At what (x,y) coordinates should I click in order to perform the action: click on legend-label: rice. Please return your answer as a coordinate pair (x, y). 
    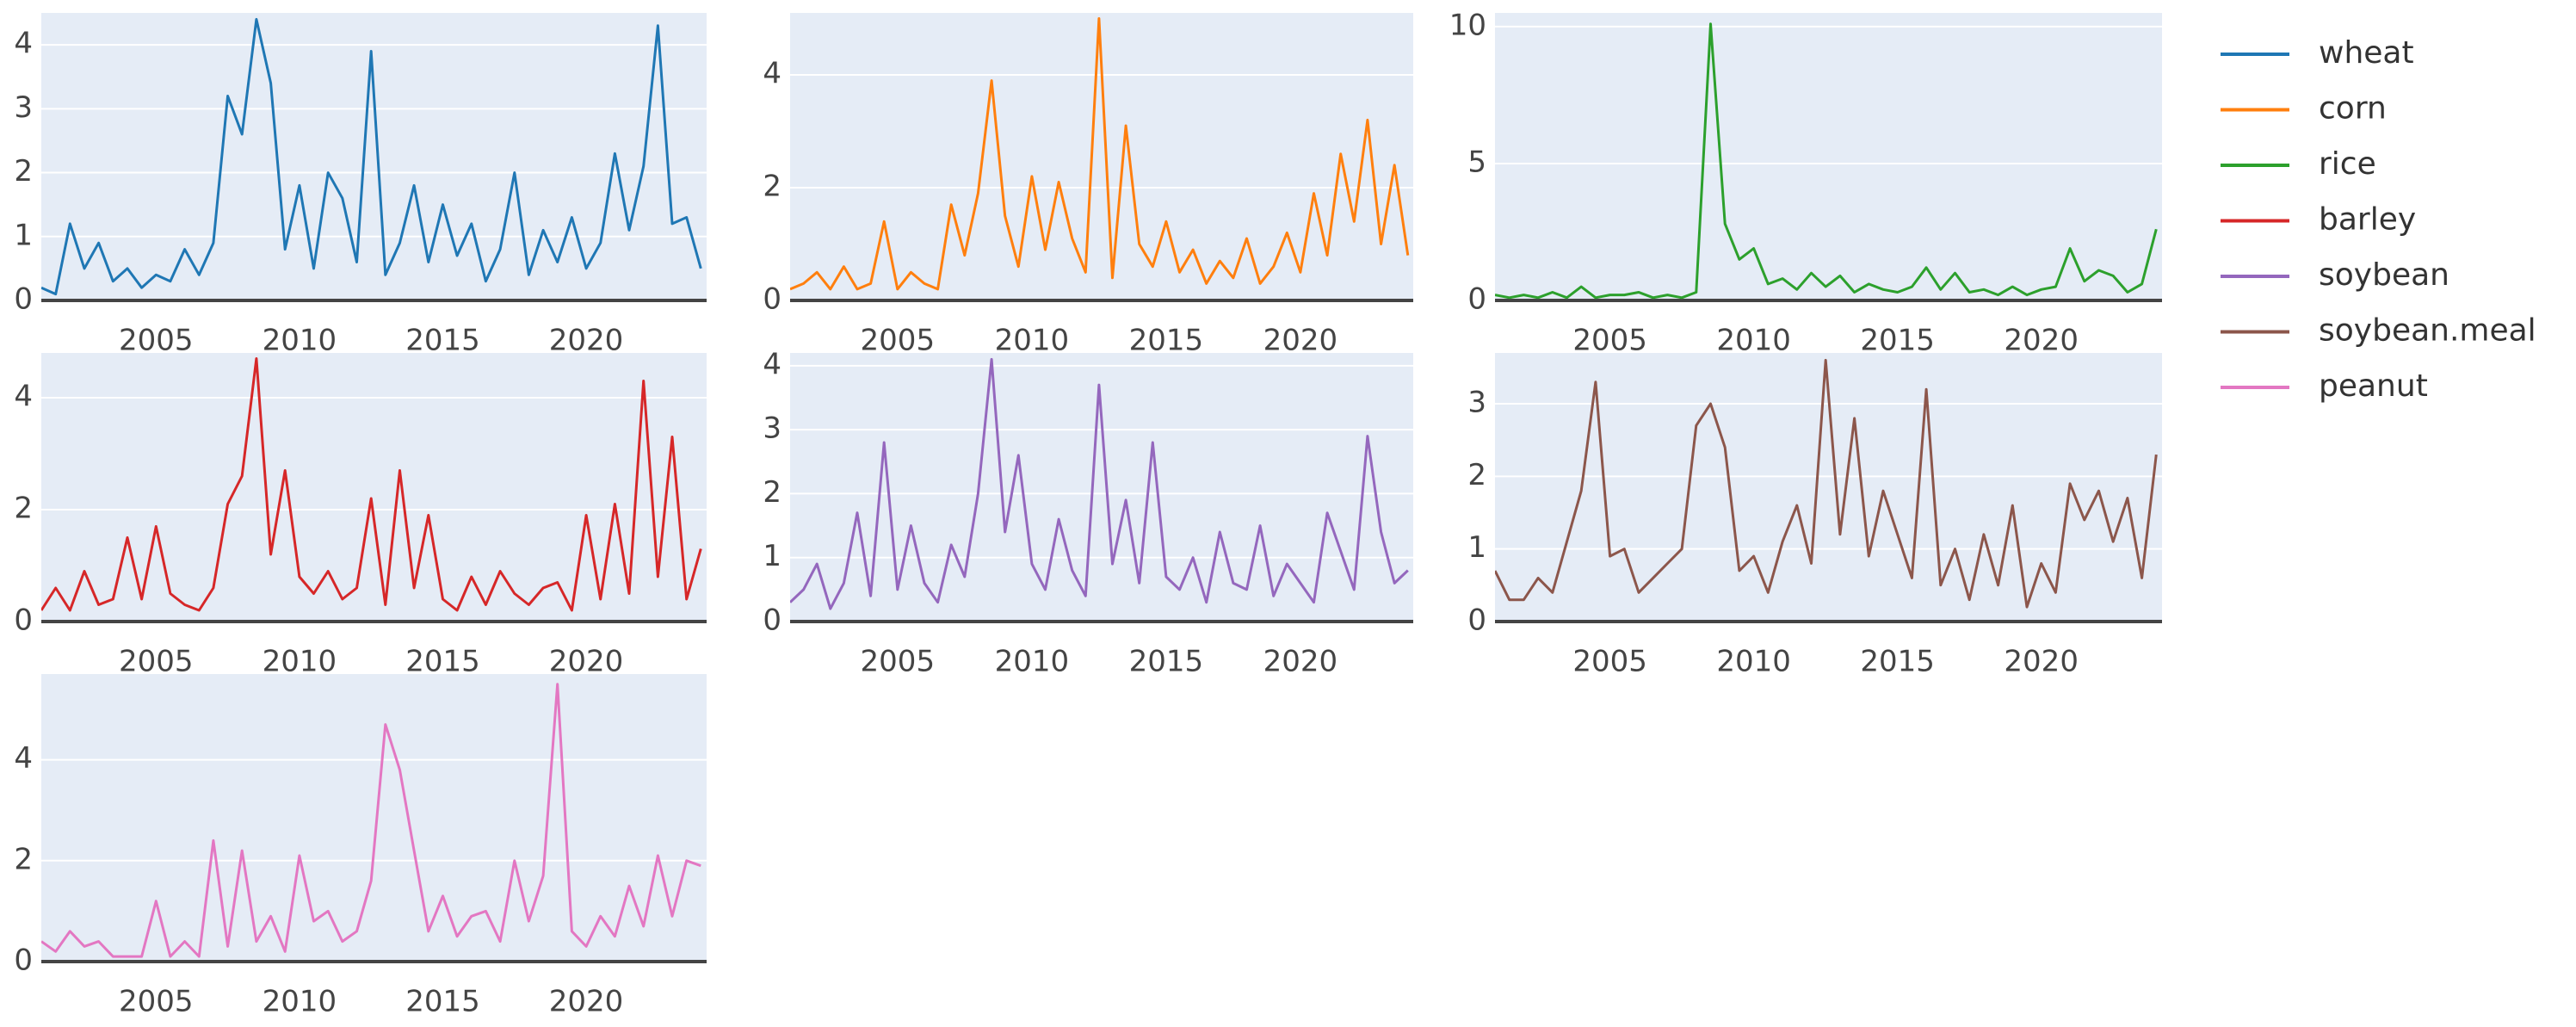
    Looking at the image, I should click on (2347, 164).